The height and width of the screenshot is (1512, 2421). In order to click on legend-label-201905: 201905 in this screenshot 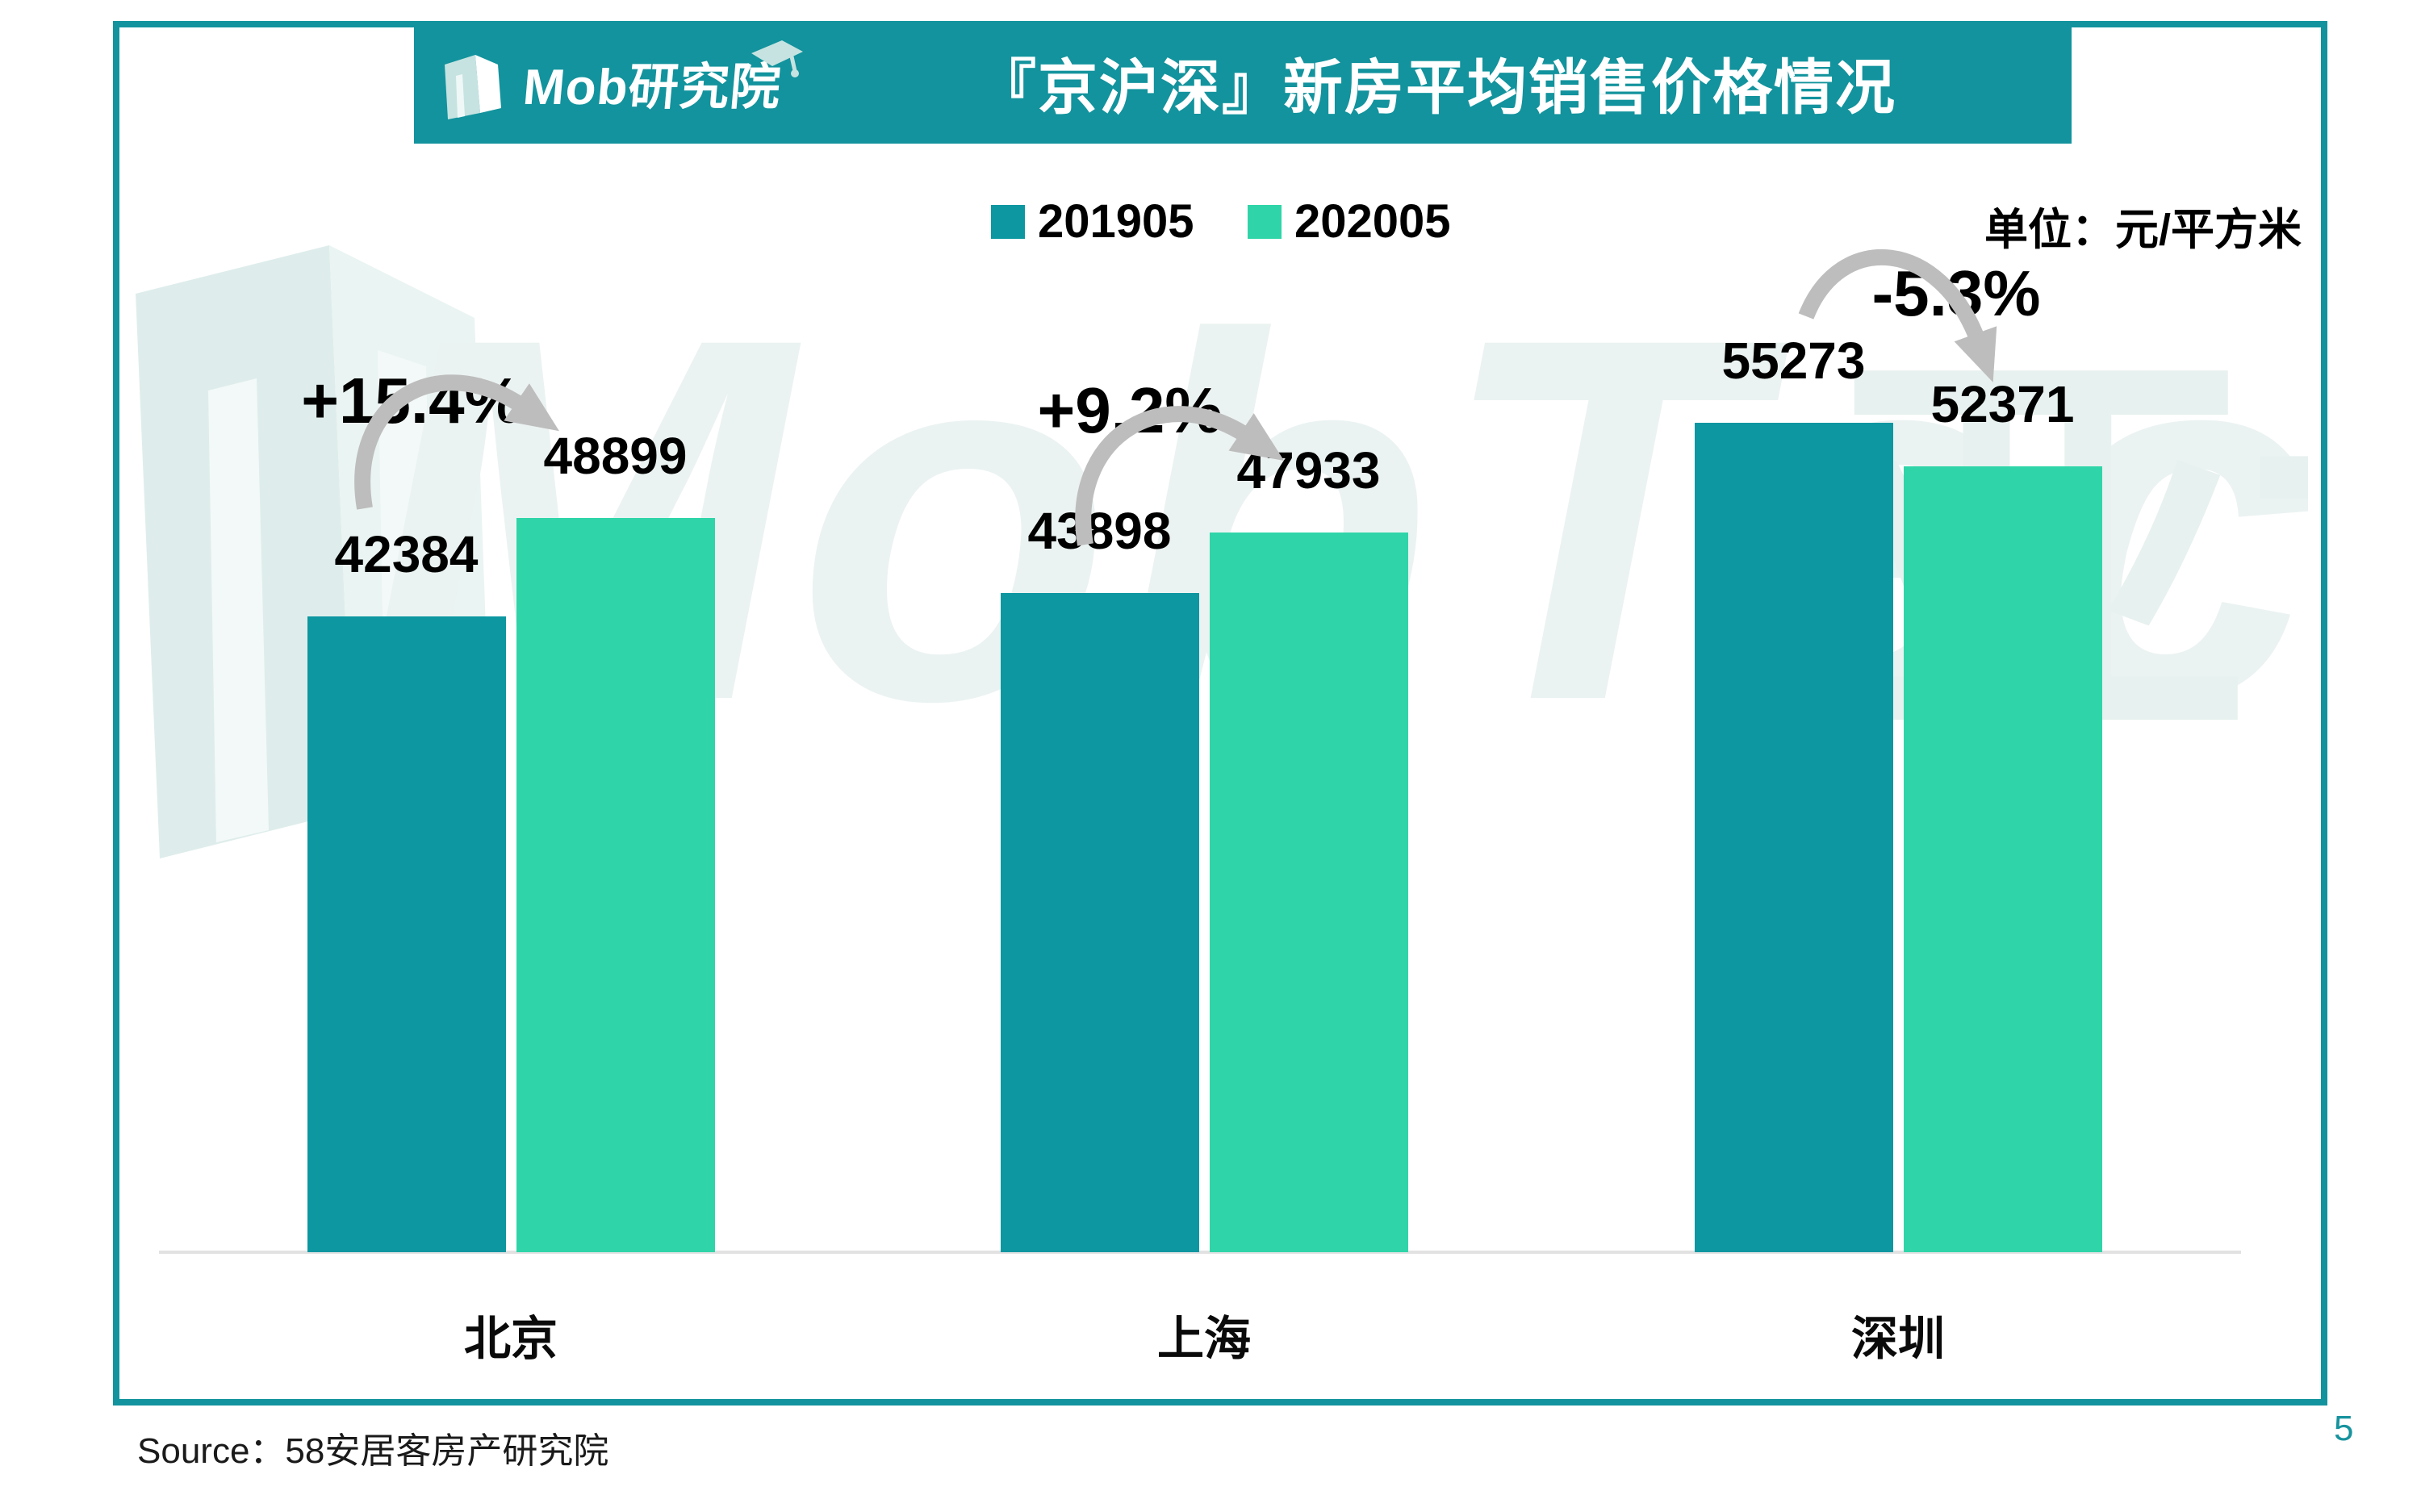, I will do `click(1116, 221)`.